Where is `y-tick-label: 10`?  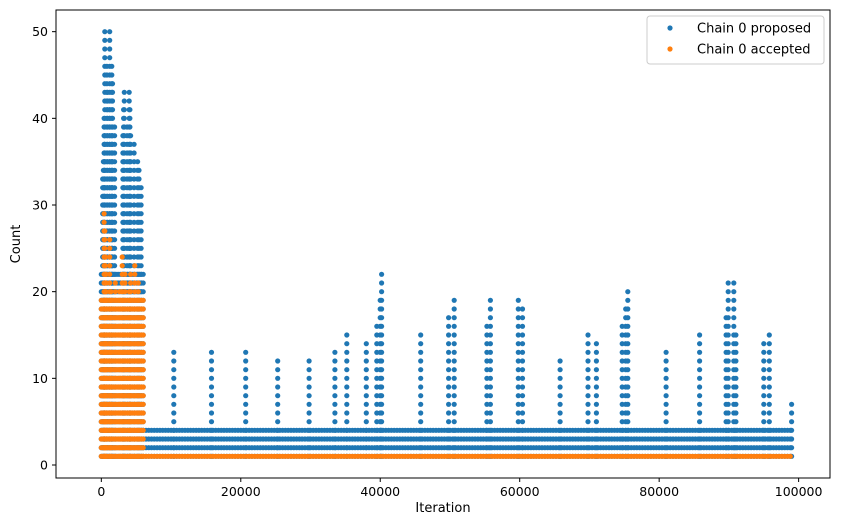
y-tick-label: 10 is located at coordinates (40, 378).